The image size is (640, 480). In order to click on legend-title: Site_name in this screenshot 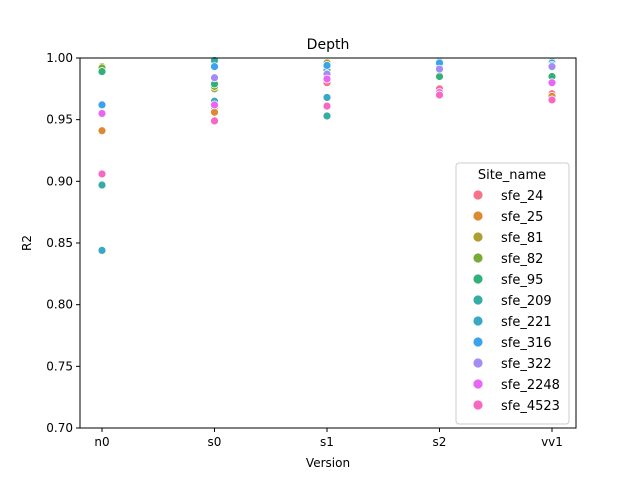, I will do `click(512, 175)`.